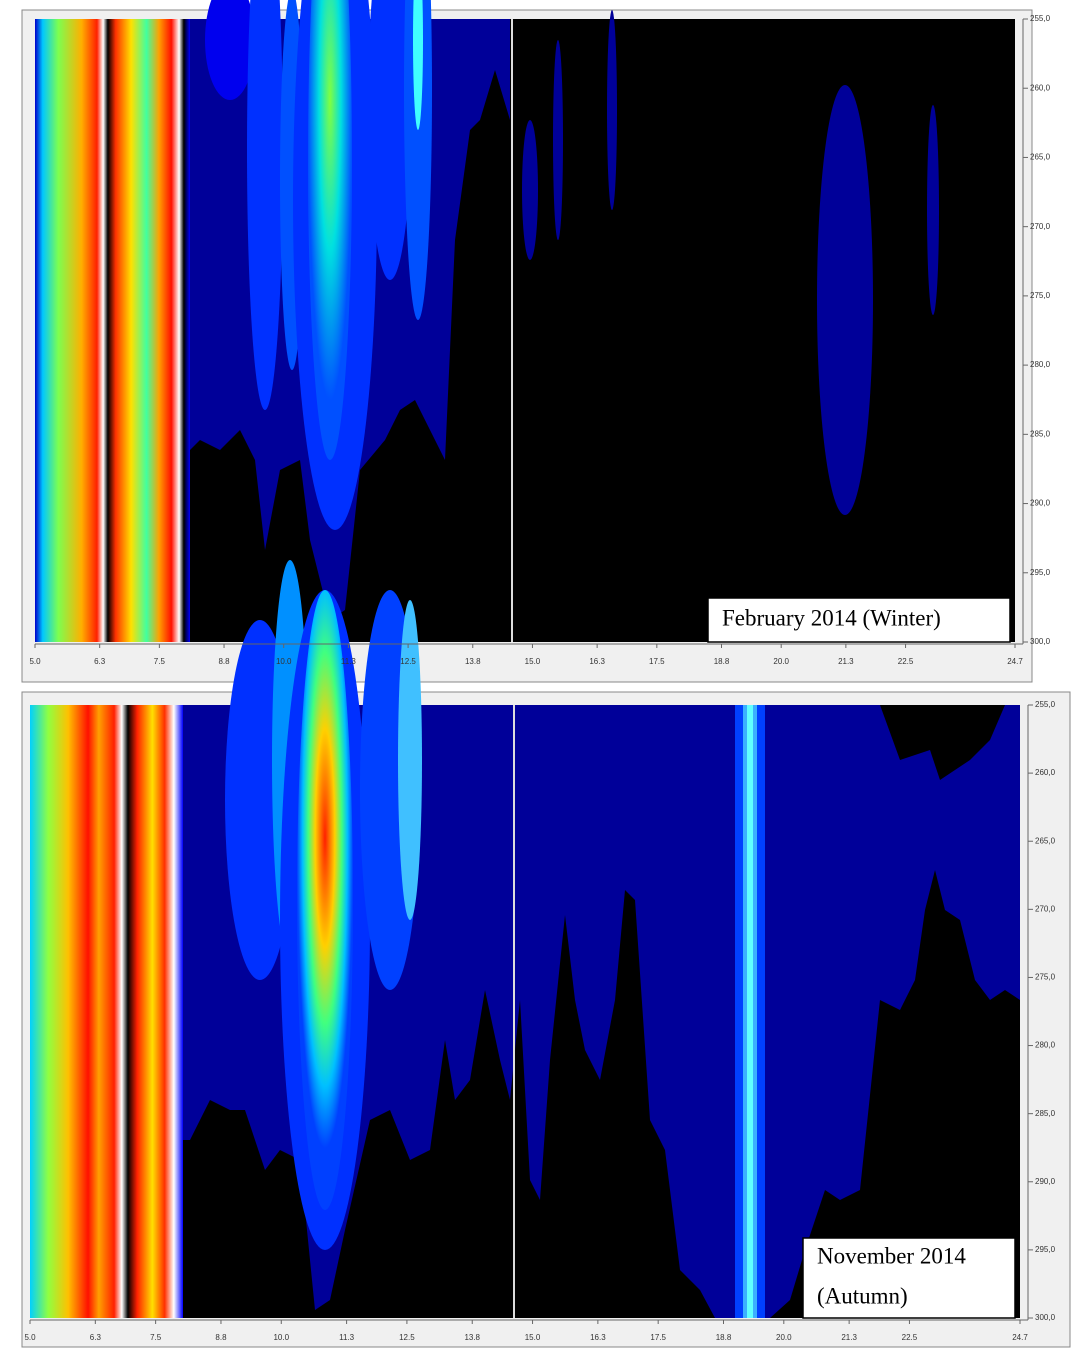 The image size is (1071, 1349). I want to click on annotation-text: (Autumn), so click(862, 1295).